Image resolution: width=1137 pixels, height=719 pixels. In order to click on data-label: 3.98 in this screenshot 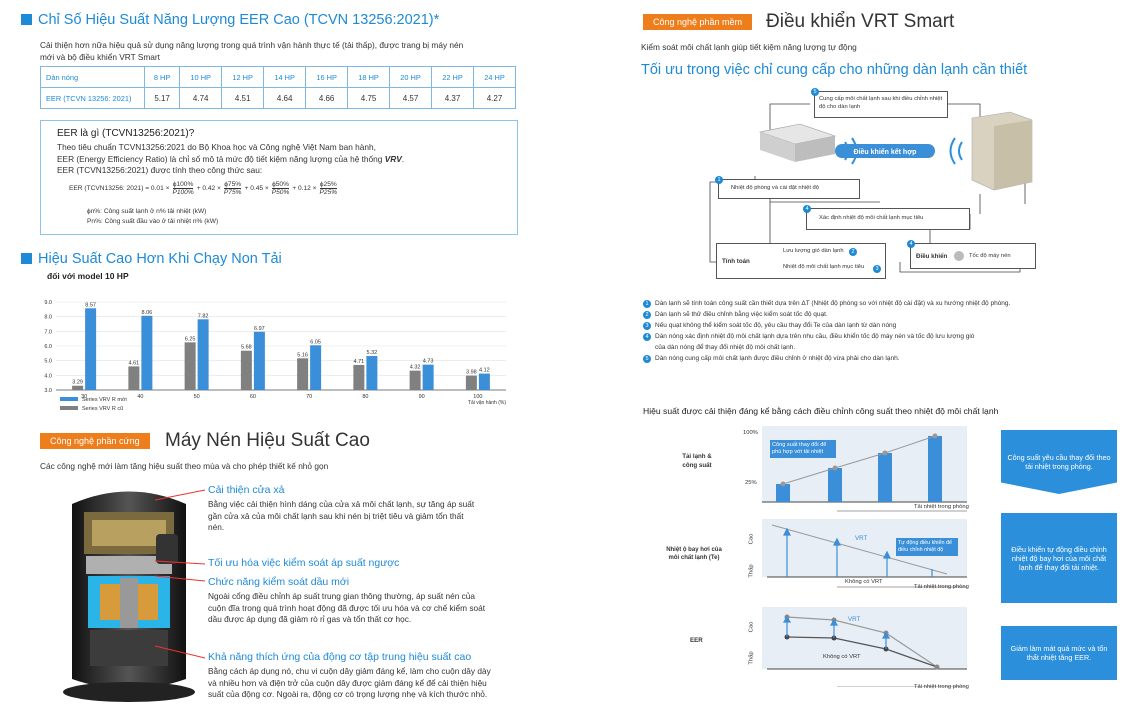, I will do `click(471, 373)`.